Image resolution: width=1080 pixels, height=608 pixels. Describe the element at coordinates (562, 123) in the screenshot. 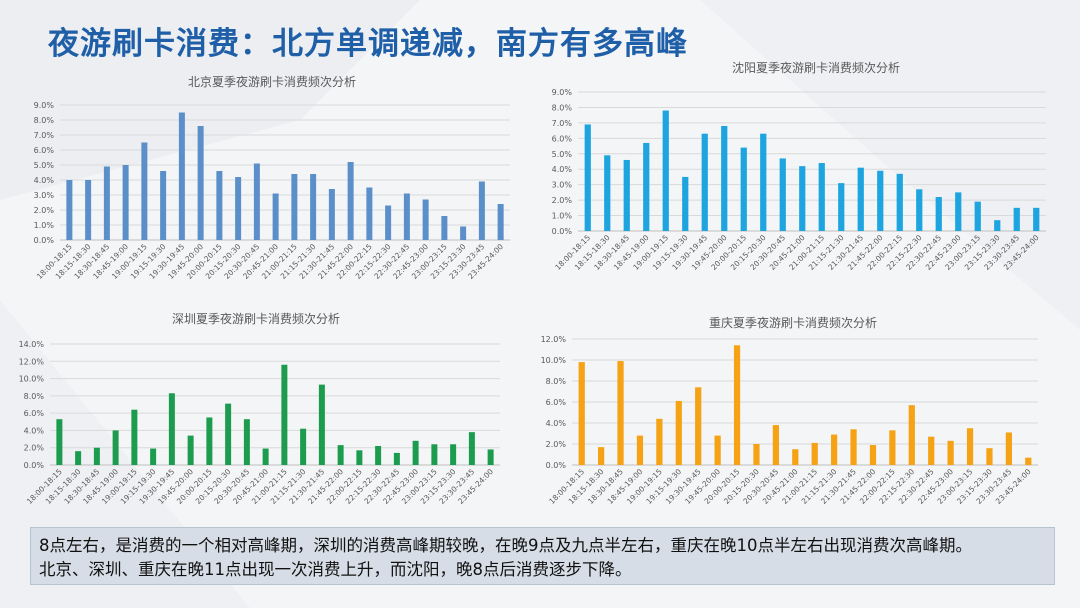

I see `y-tick-label: 7.0%` at that location.